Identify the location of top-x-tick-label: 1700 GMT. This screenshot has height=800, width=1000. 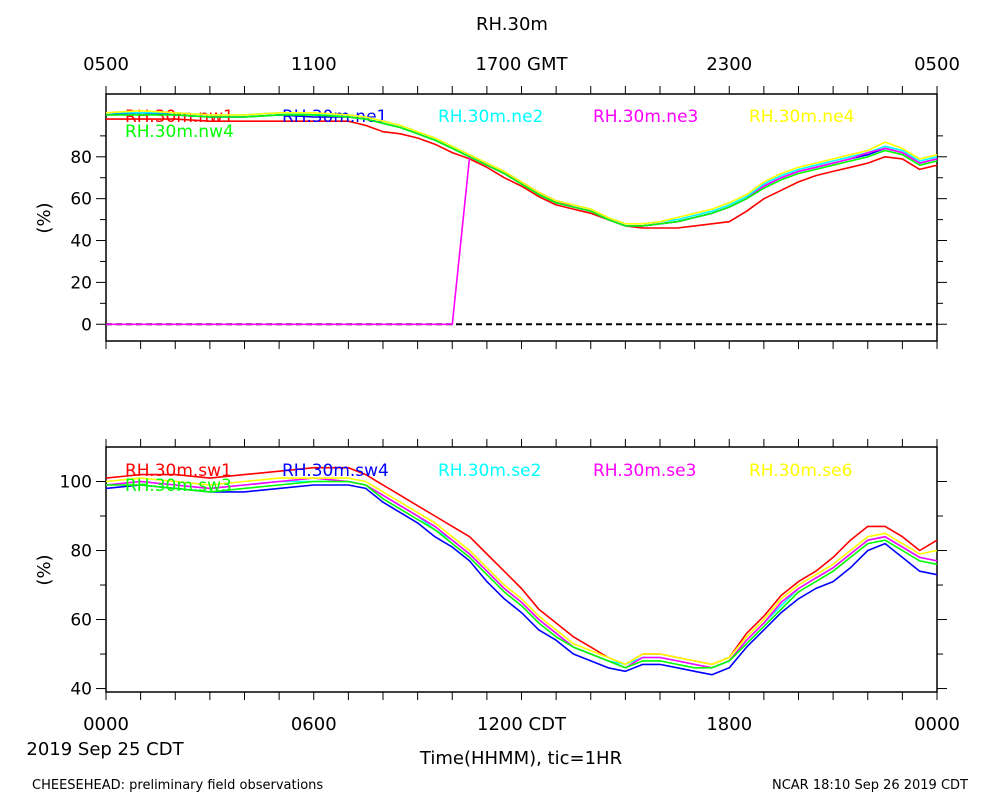
(521, 64).